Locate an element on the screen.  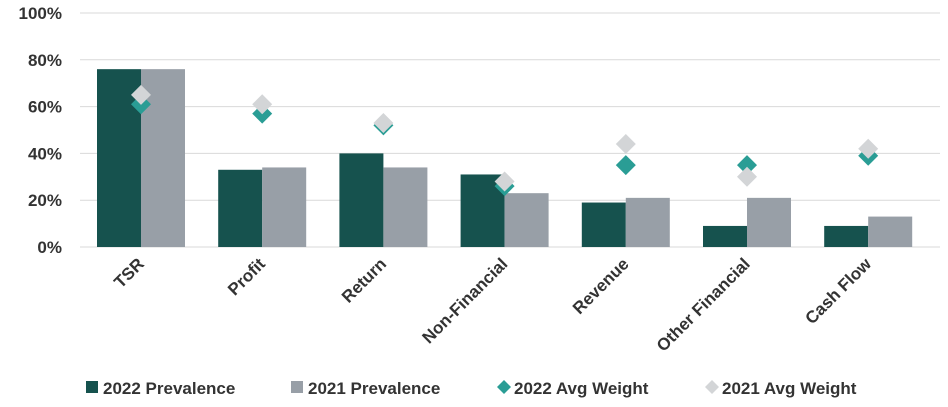
y-tick-label: 0% is located at coordinates (49, 247).